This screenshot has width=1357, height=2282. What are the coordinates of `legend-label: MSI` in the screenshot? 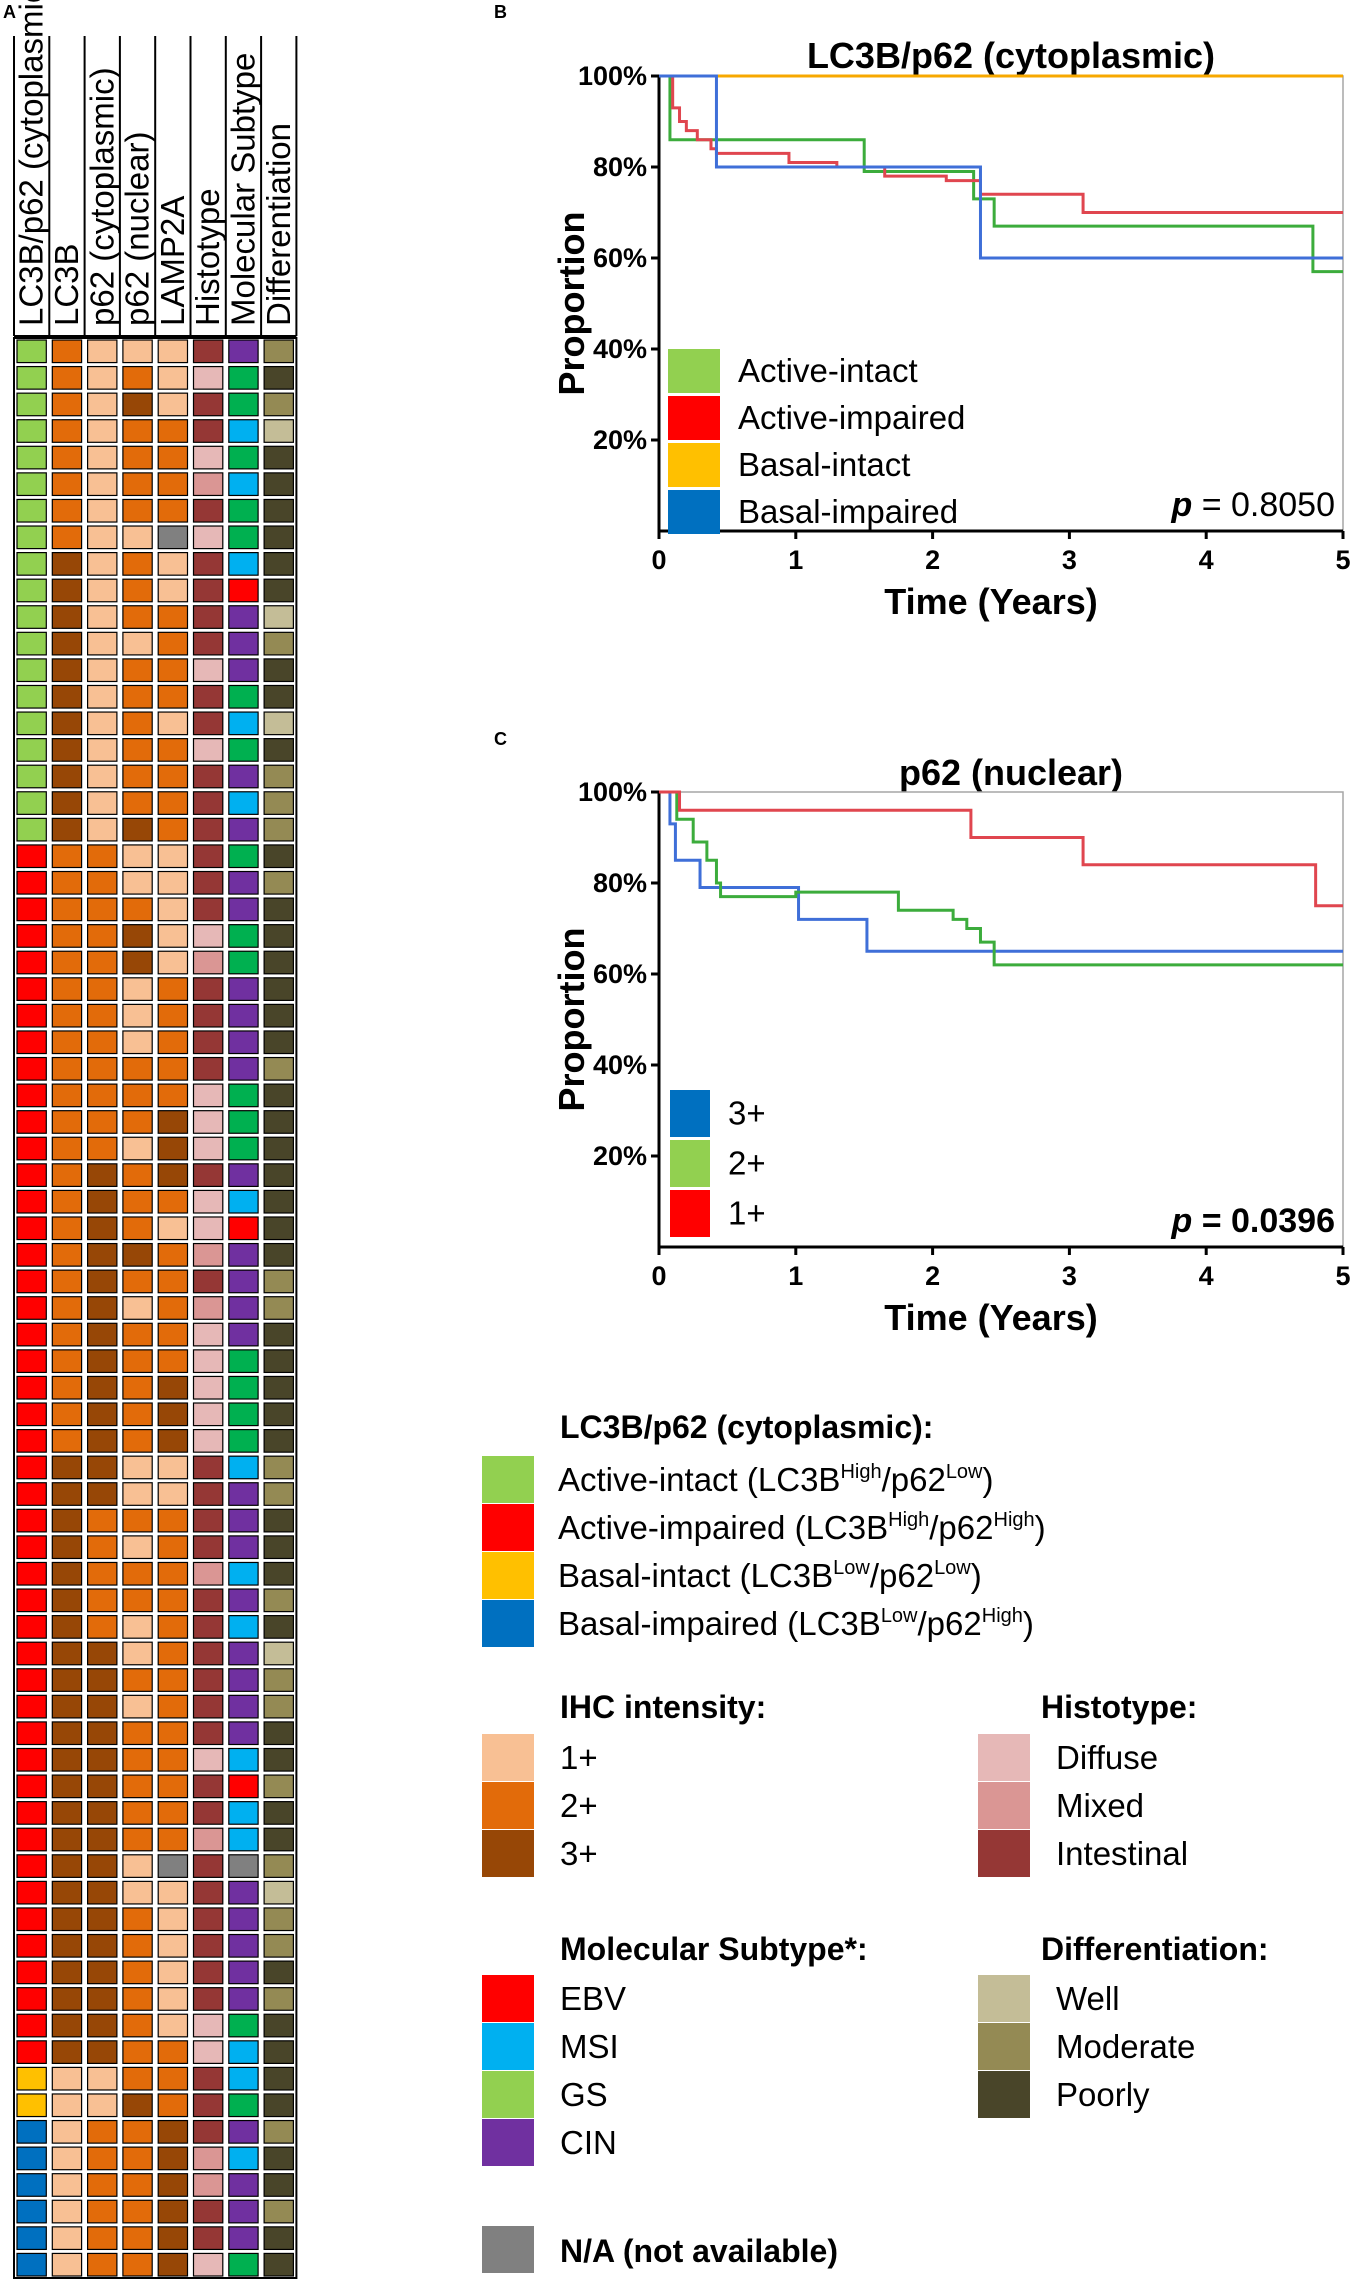 It's located at (589, 2046).